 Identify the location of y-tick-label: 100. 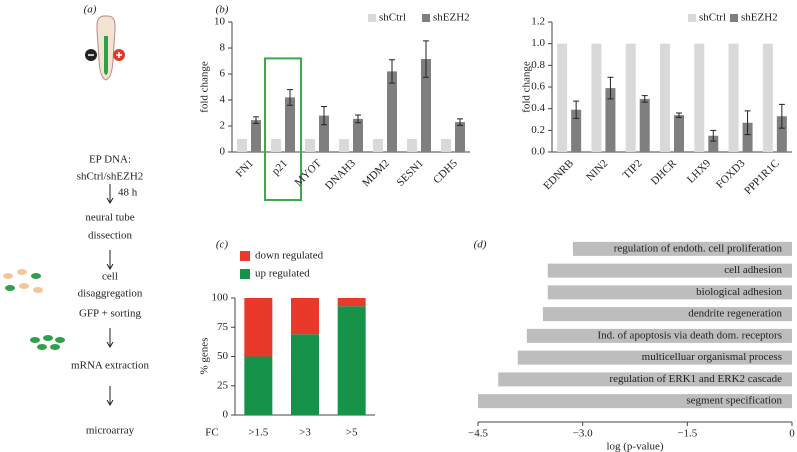
(220, 298).